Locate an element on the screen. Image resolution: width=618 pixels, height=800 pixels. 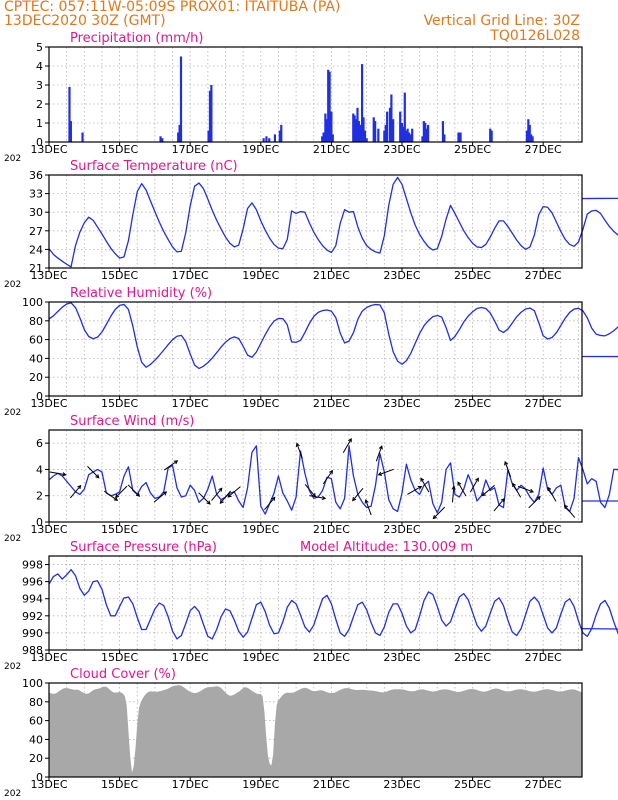
model-run-code: TQ0126L028 is located at coordinates (535, 36).